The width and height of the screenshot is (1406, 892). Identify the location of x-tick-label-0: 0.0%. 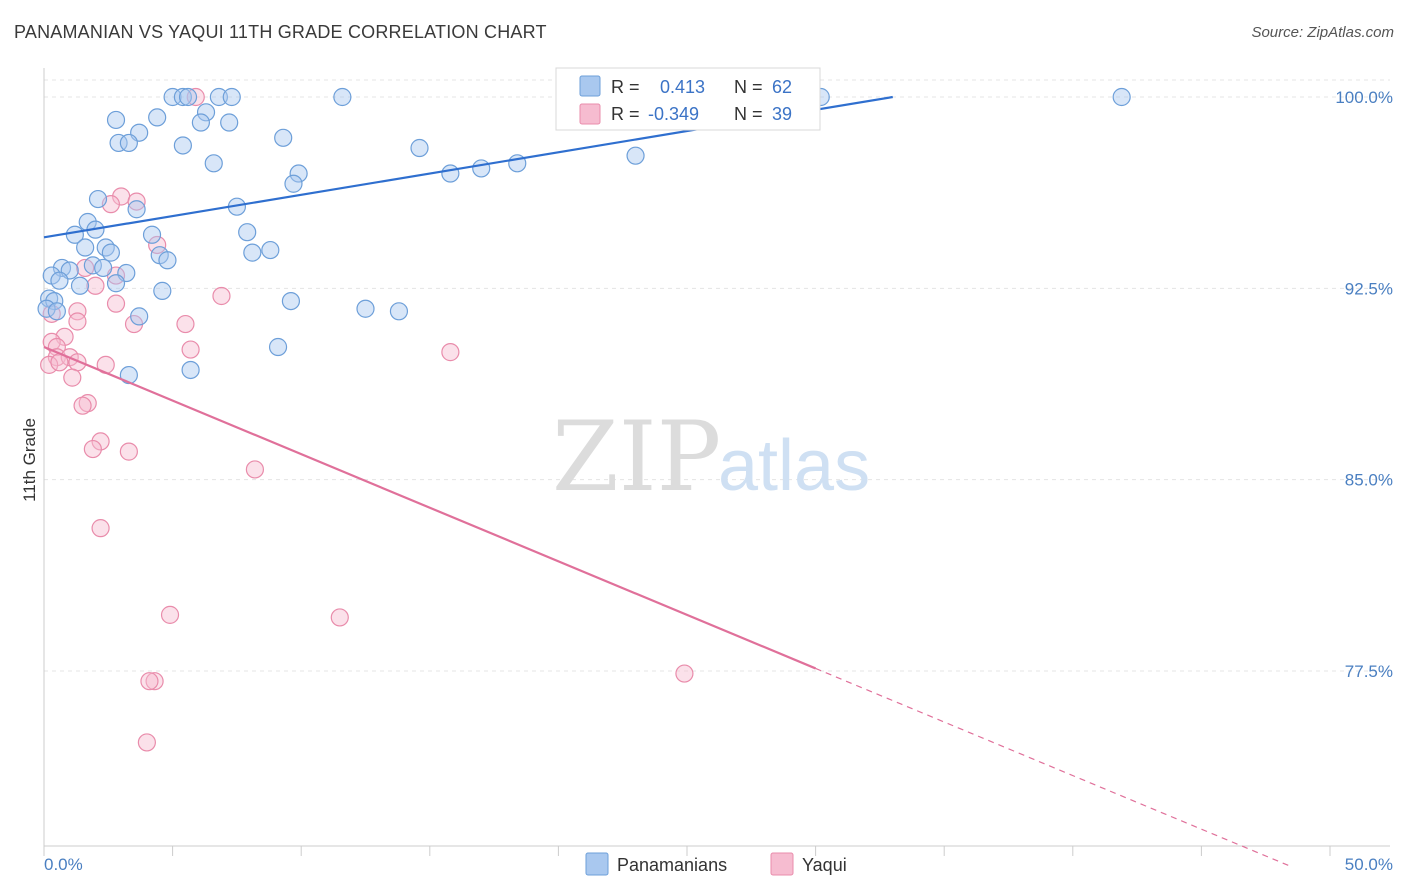
(63, 864).